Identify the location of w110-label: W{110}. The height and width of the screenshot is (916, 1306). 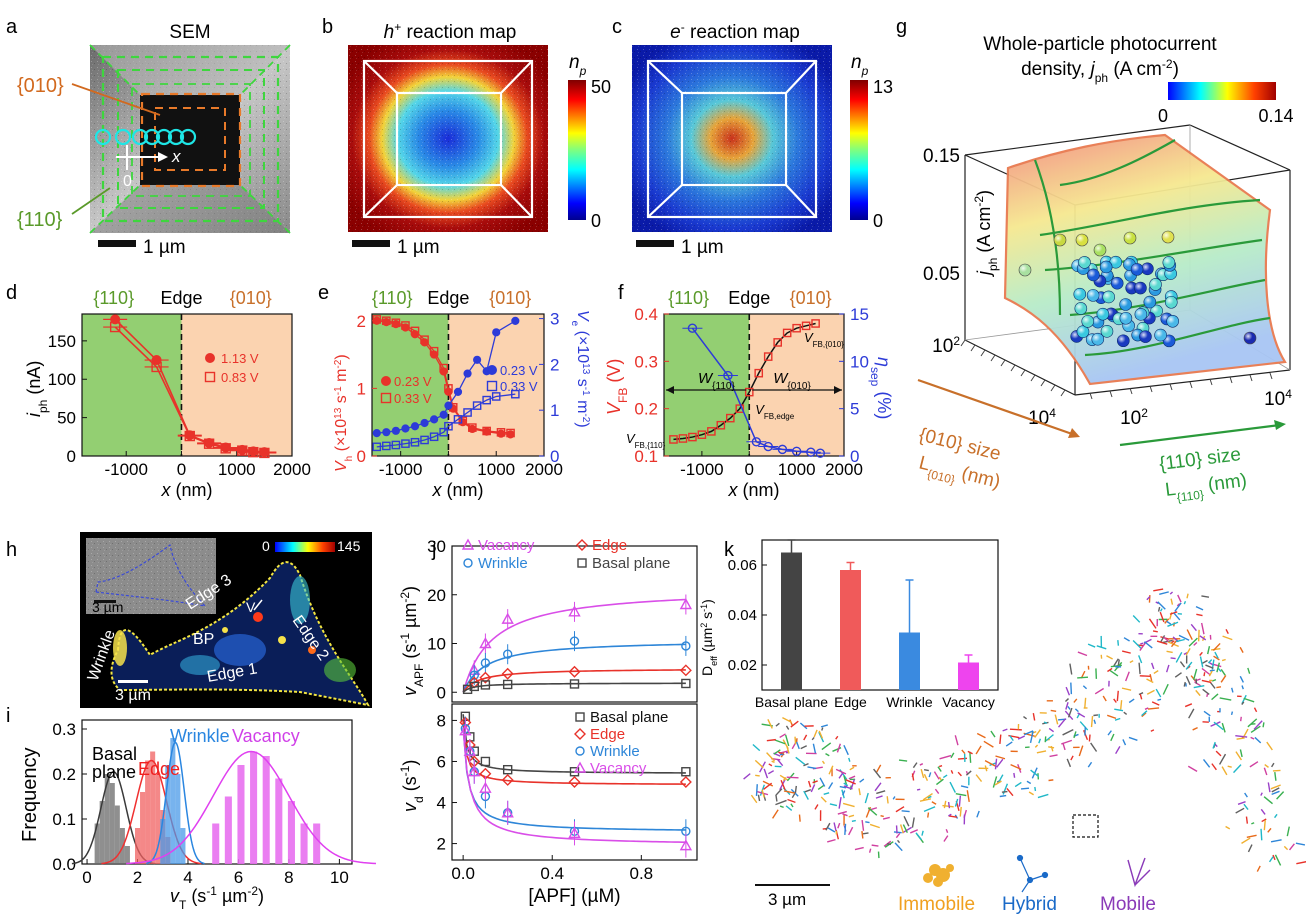
(716, 381).